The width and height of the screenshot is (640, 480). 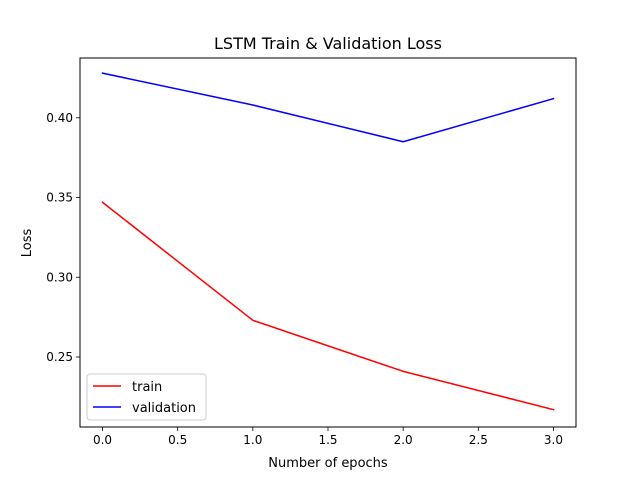 I want to click on x-axis-label: Number of epochs, so click(x=328, y=463).